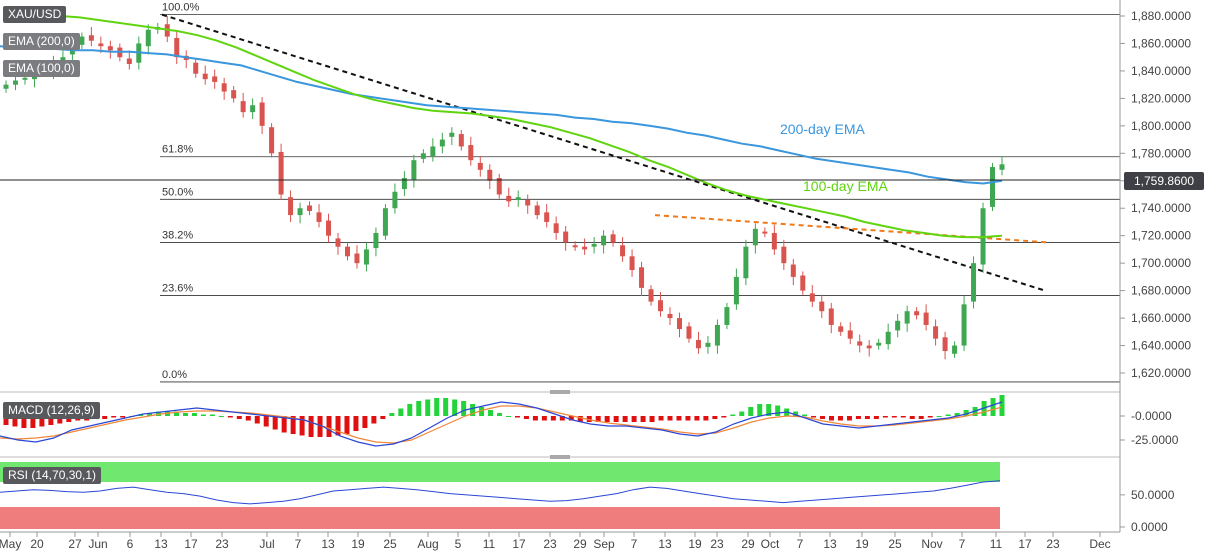 This screenshot has height=555, width=1207. I want to click on y-tick-label: 1,620.0000, so click(1161, 373).